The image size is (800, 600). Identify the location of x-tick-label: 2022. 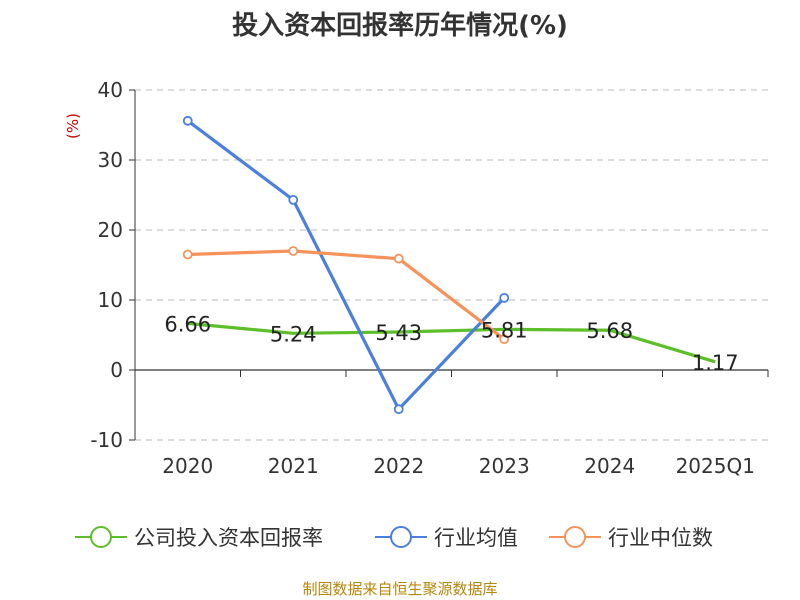
(398, 466).